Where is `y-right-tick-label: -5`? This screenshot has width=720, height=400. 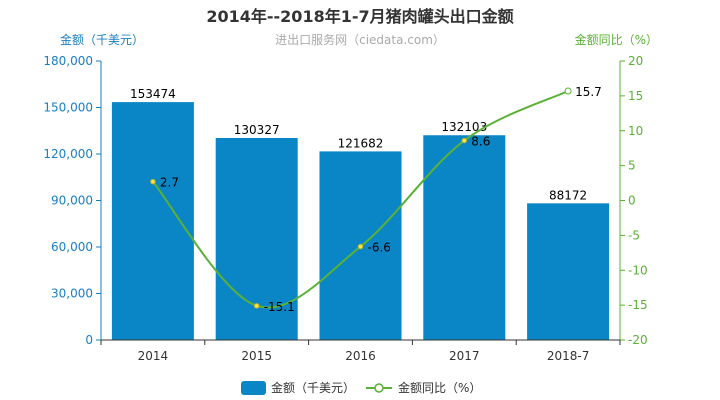 y-right-tick-label: -5 is located at coordinates (634, 235).